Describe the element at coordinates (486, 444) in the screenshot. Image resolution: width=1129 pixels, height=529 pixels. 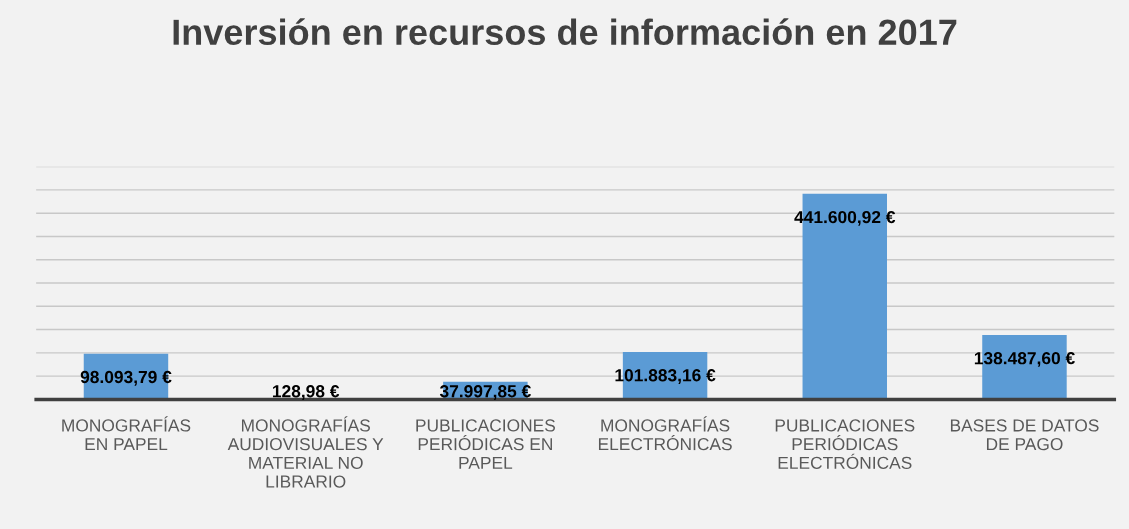
I see `x-tick-label: PUBLICACIONES PERIÓDICAS EN PAPEL` at that location.